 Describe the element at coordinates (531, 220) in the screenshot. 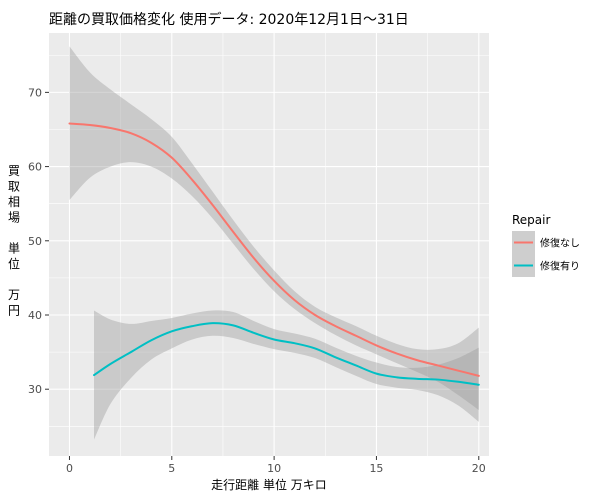

I see `legend-title: Repair` at that location.